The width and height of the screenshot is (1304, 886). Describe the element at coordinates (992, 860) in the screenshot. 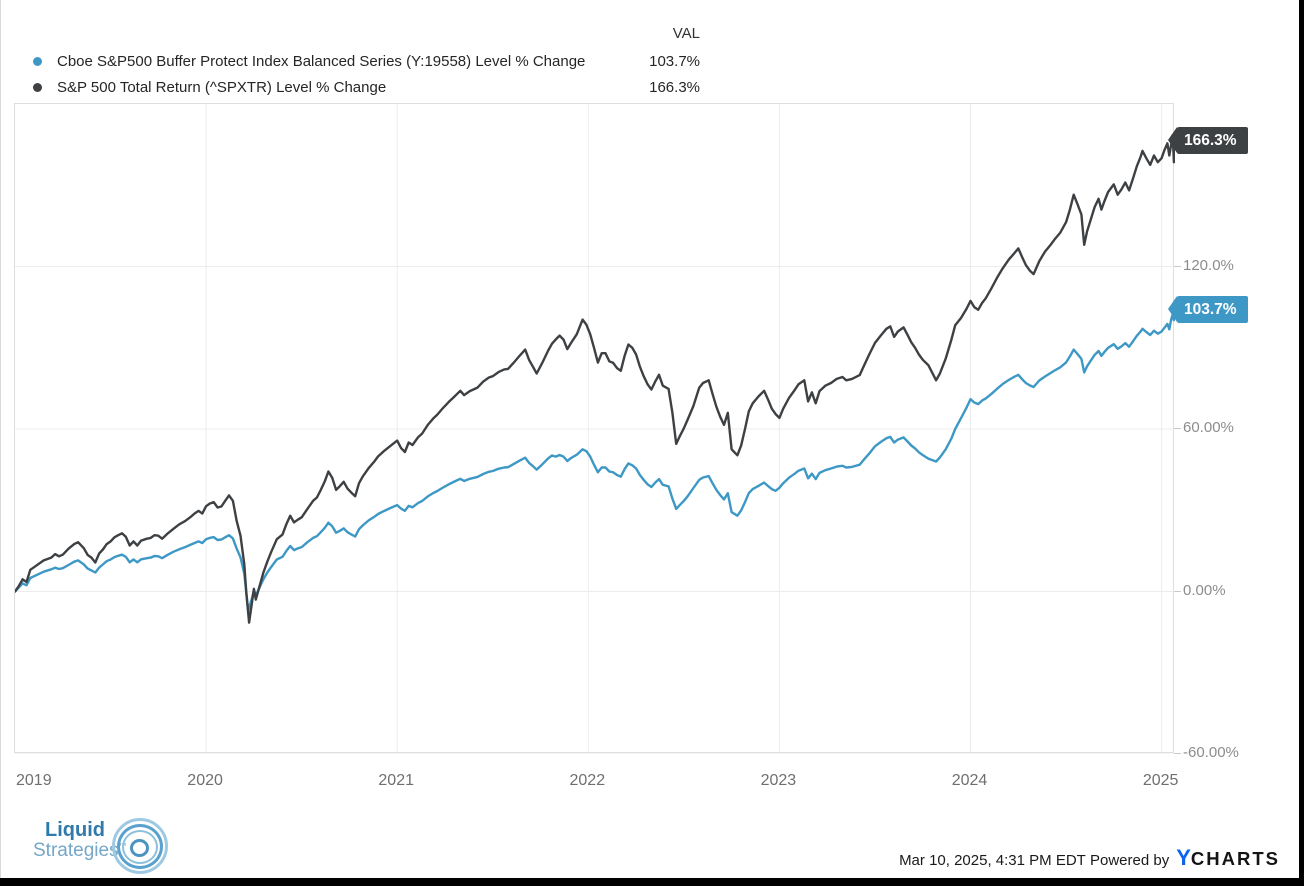

I see `chart-timestamp: Mar 10, 2025, 4:31 PM EDT` at that location.